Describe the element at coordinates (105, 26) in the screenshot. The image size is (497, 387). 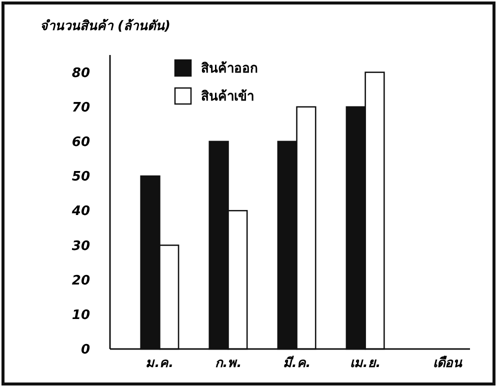
I see `y-axis-title: จำนวนสินค้า (ล้านตัน)` at that location.